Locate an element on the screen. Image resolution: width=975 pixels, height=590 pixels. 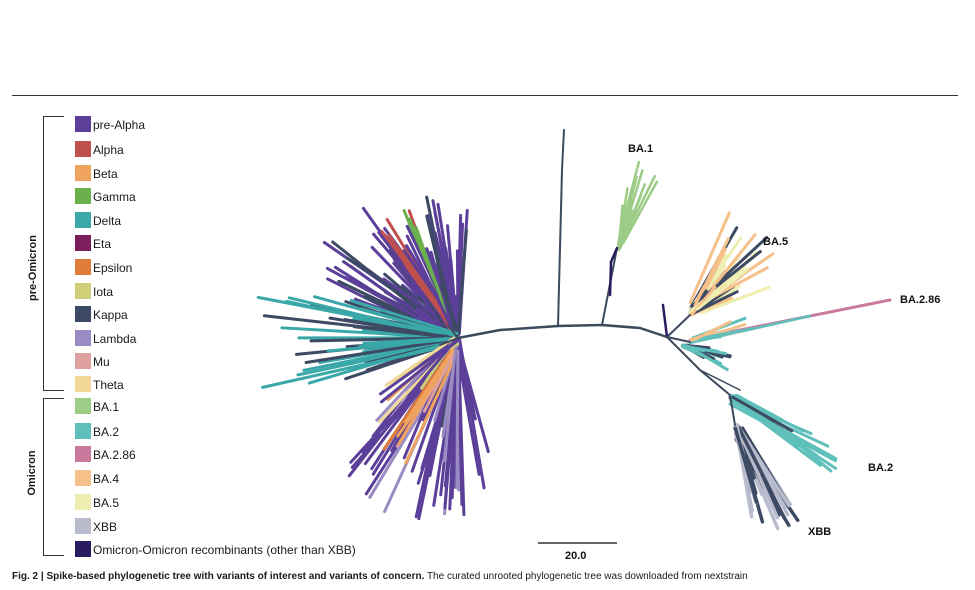
backbone-ba5 is located at coordinates (678, 326).